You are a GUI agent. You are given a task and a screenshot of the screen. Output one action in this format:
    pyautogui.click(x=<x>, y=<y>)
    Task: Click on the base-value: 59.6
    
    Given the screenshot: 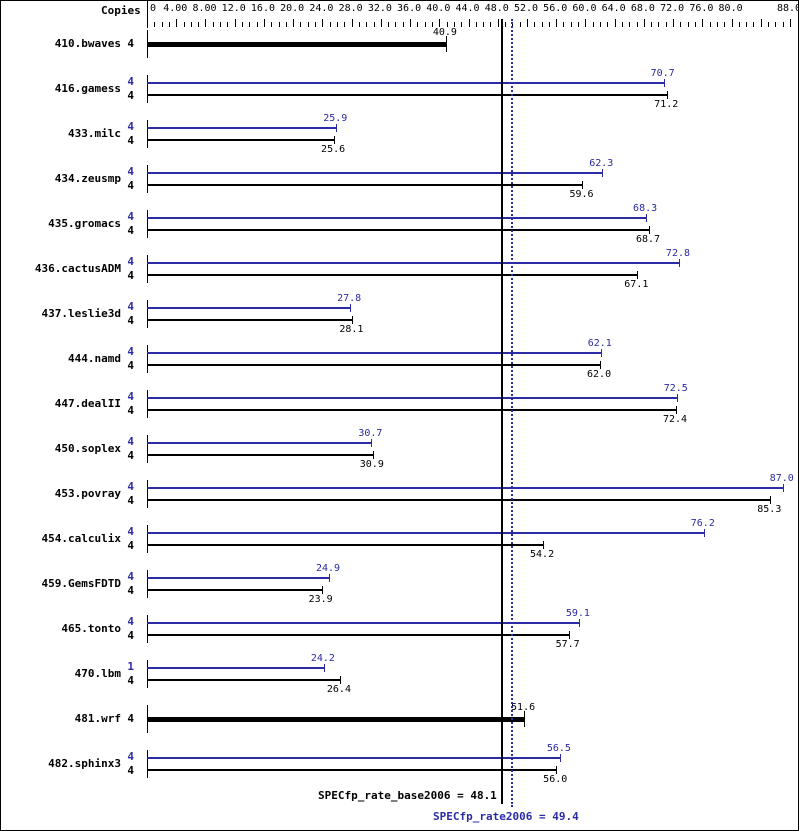 What is the action you would take?
    pyautogui.click(x=581, y=194)
    